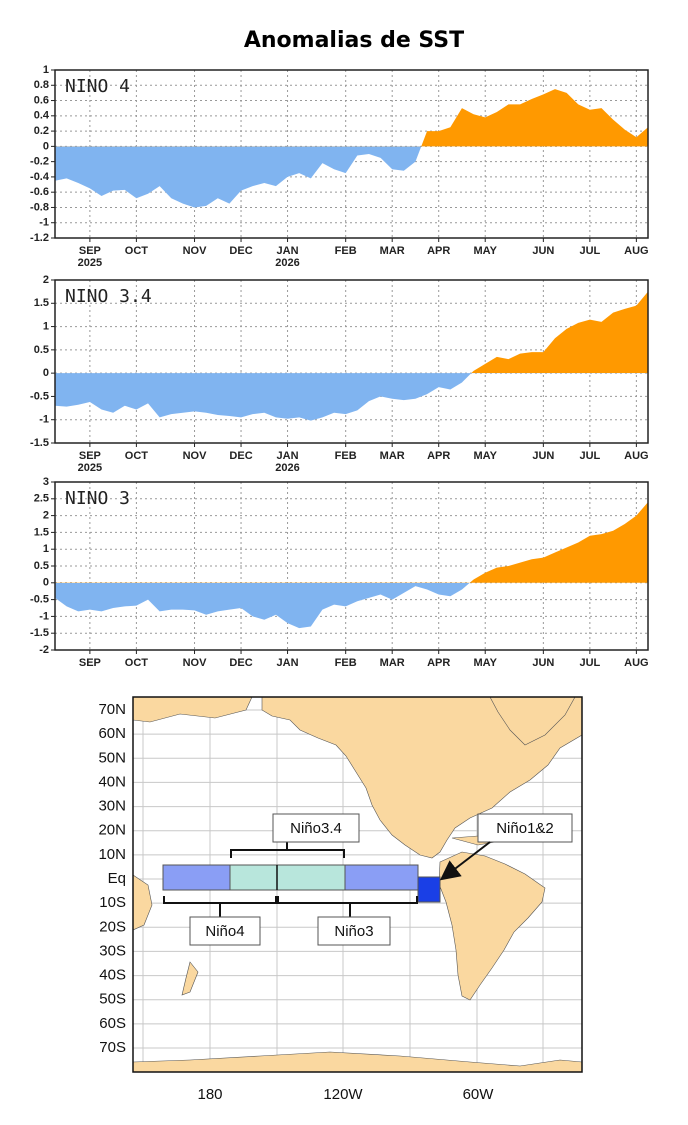 The image size is (688, 1125). Describe the element at coordinates (46, 482) in the screenshot. I see `y-tick-label: 3` at that location.